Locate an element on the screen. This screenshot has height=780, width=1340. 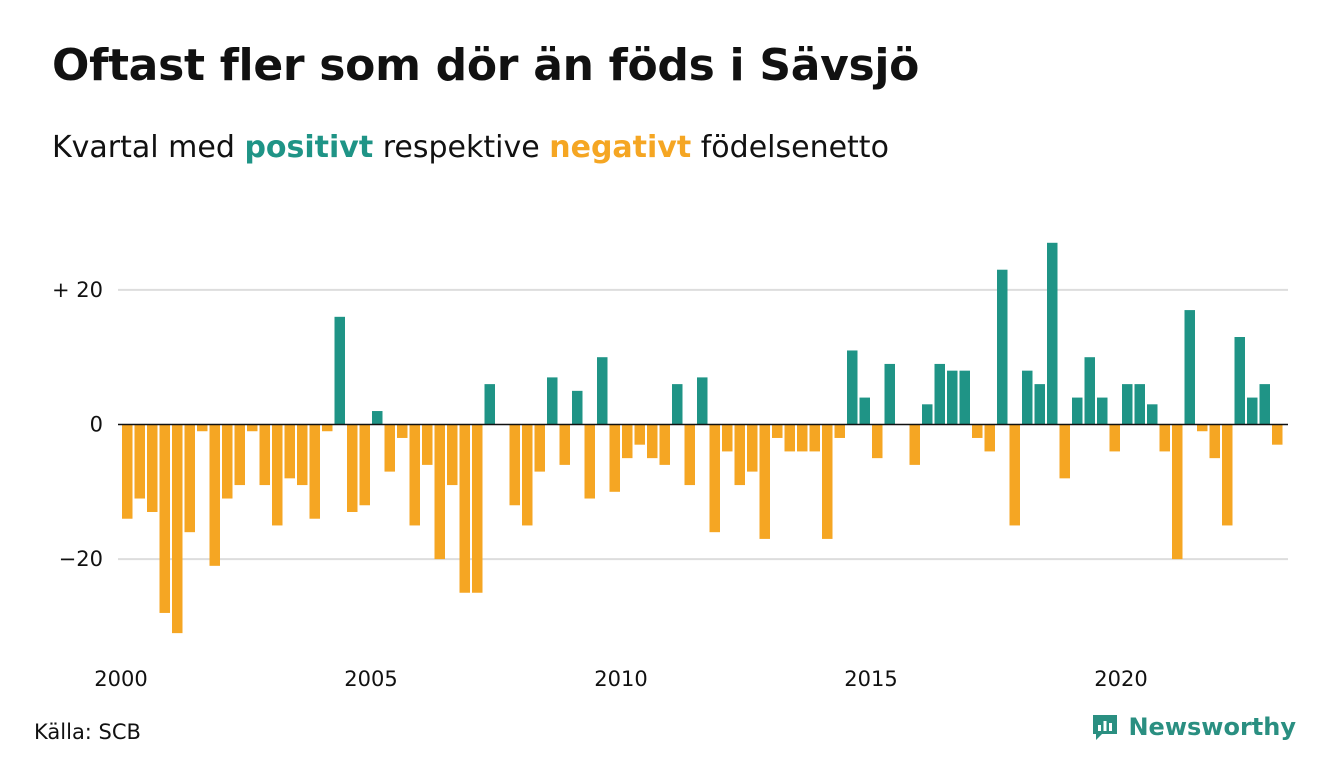
subtitle-suffix: födelsenetto is located at coordinates (794, 147).